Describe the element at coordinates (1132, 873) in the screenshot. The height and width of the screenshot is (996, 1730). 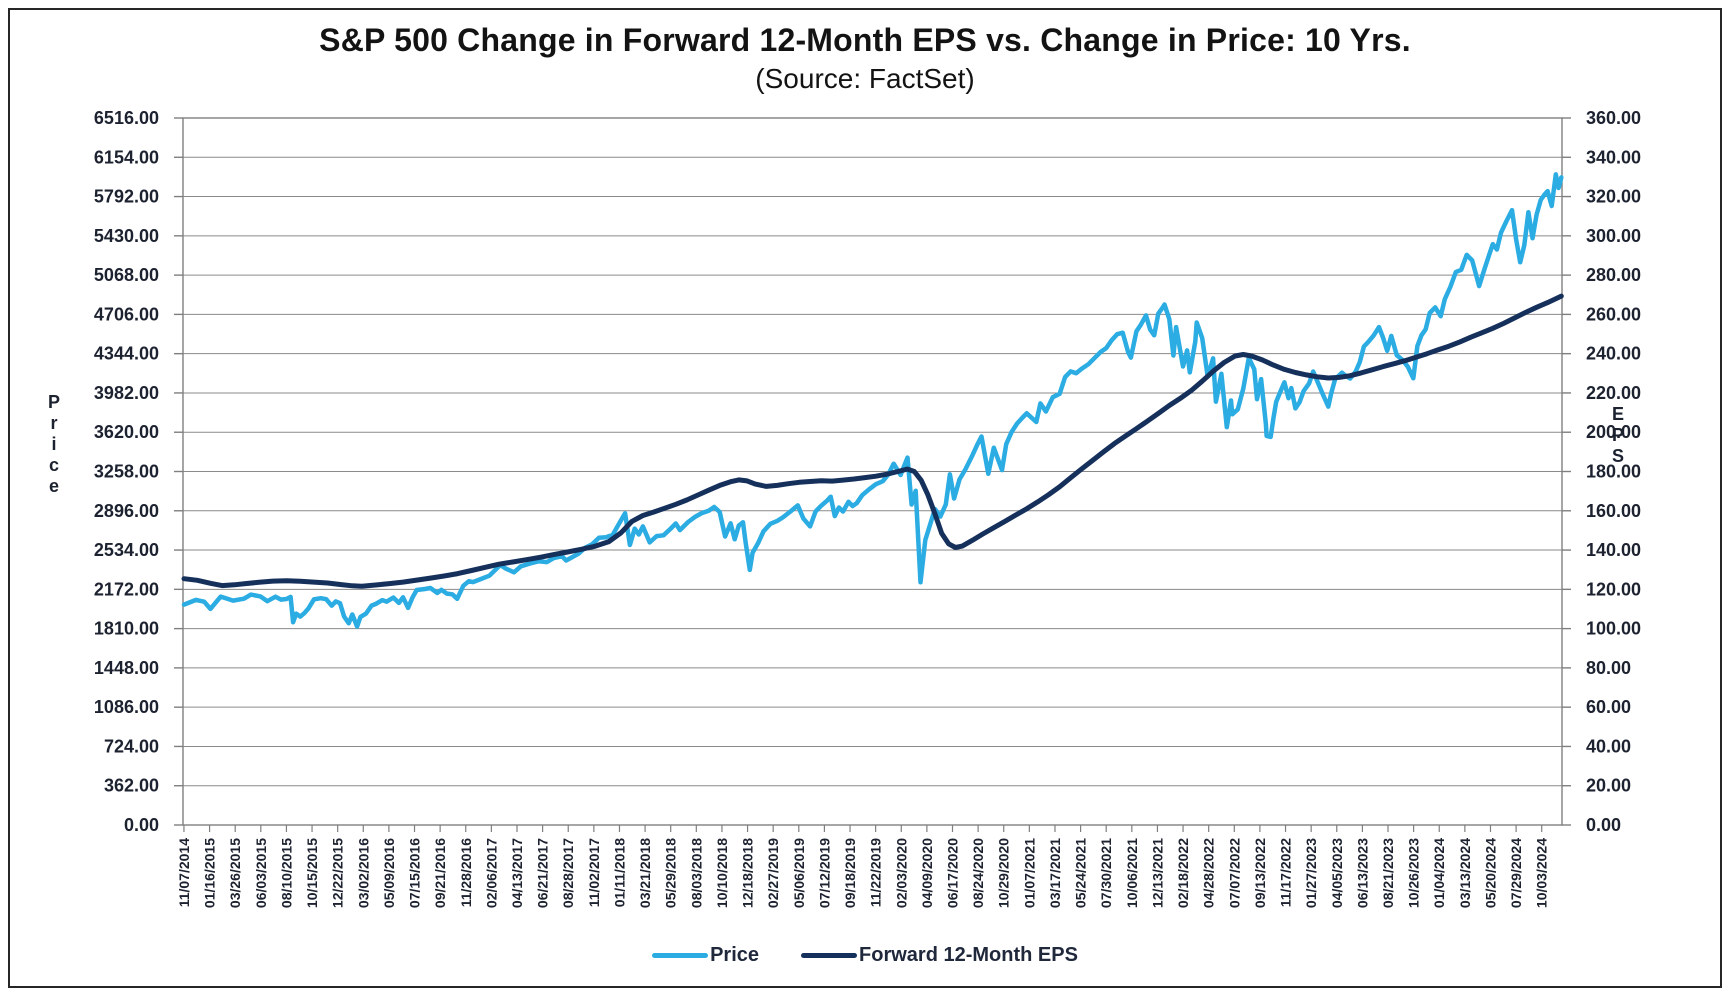
I see `x-axis-date-label: 10/06/2021` at that location.